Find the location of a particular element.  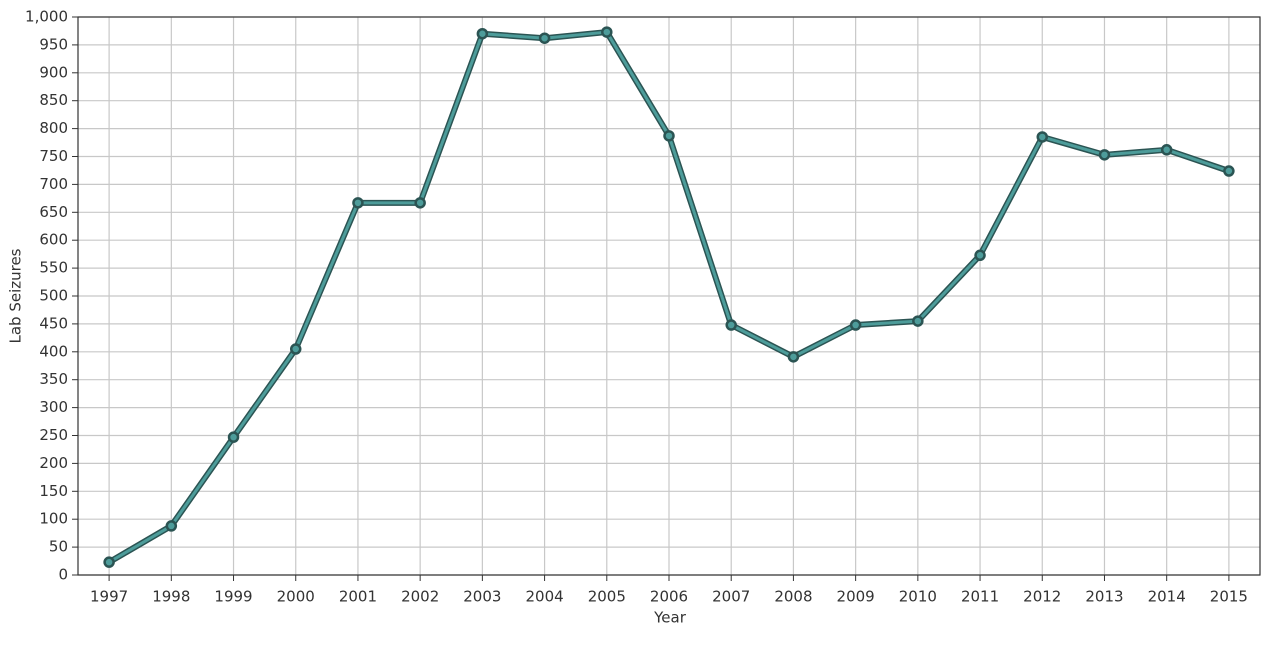

y-tick-label: 0 is located at coordinates (63, 575).